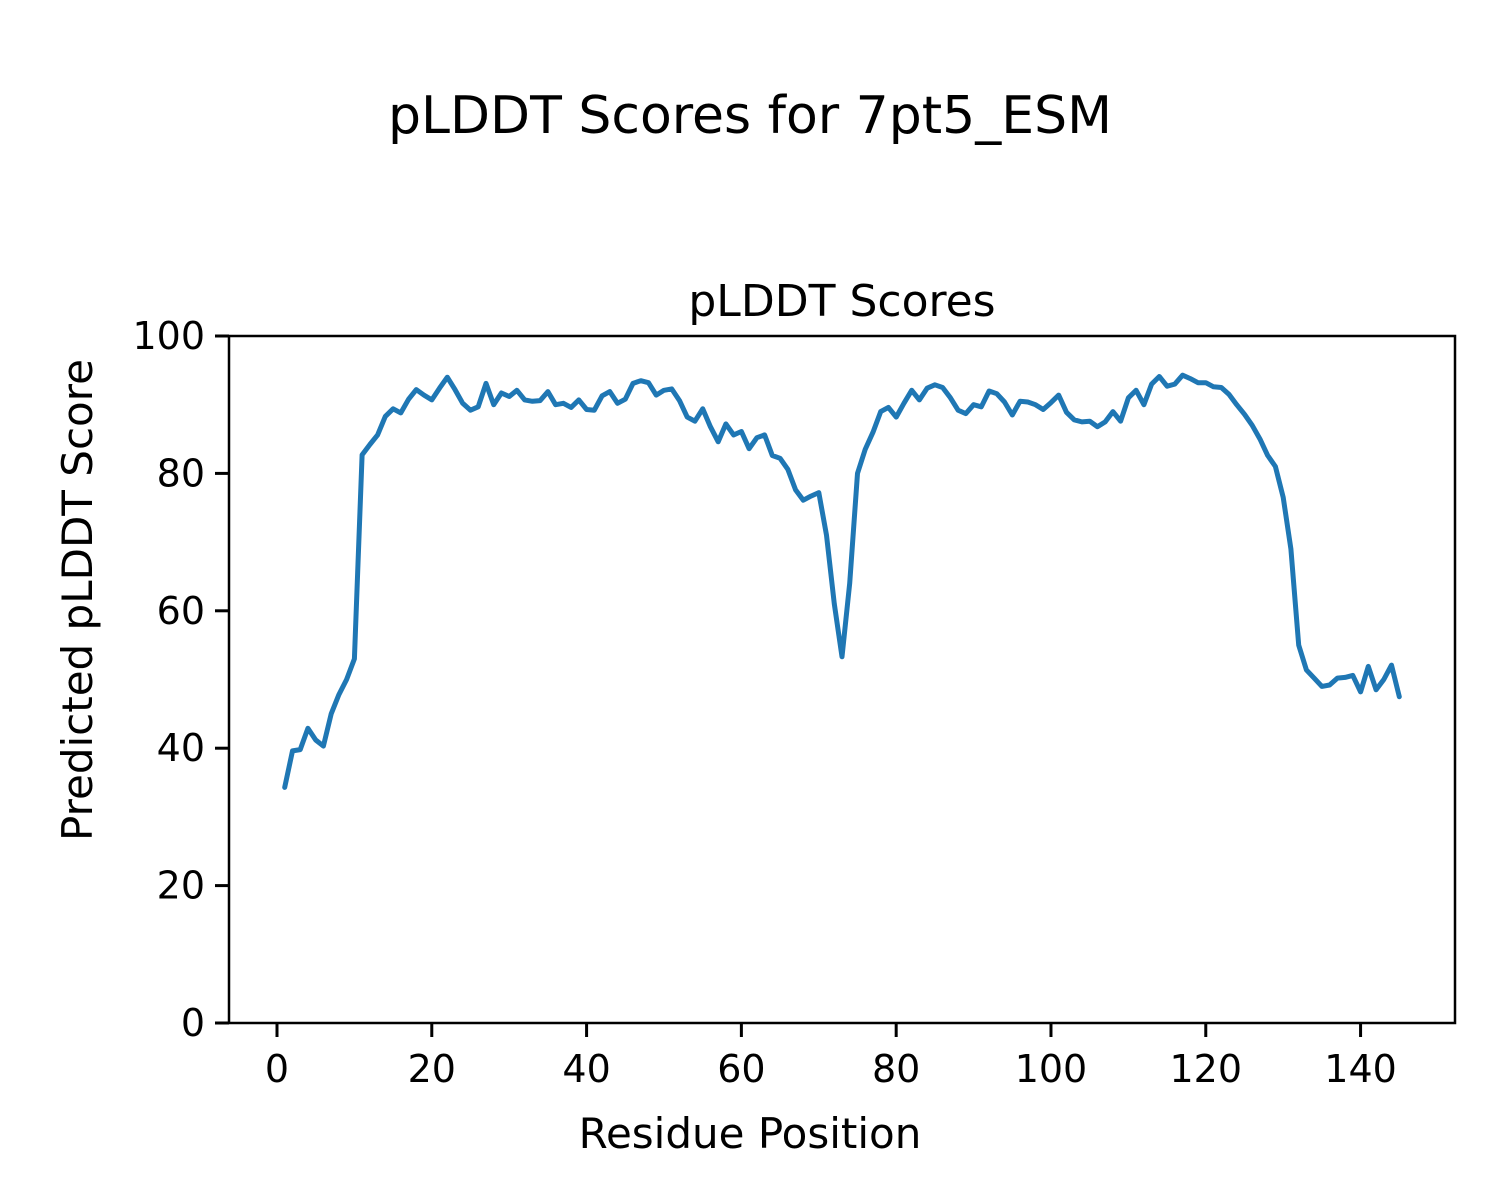 The width and height of the screenshot is (1500, 1204). What do you see at coordinates (896, 1069) in the screenshot?
I see `x-tick-label: 80` at bounding box center [896, 1069].